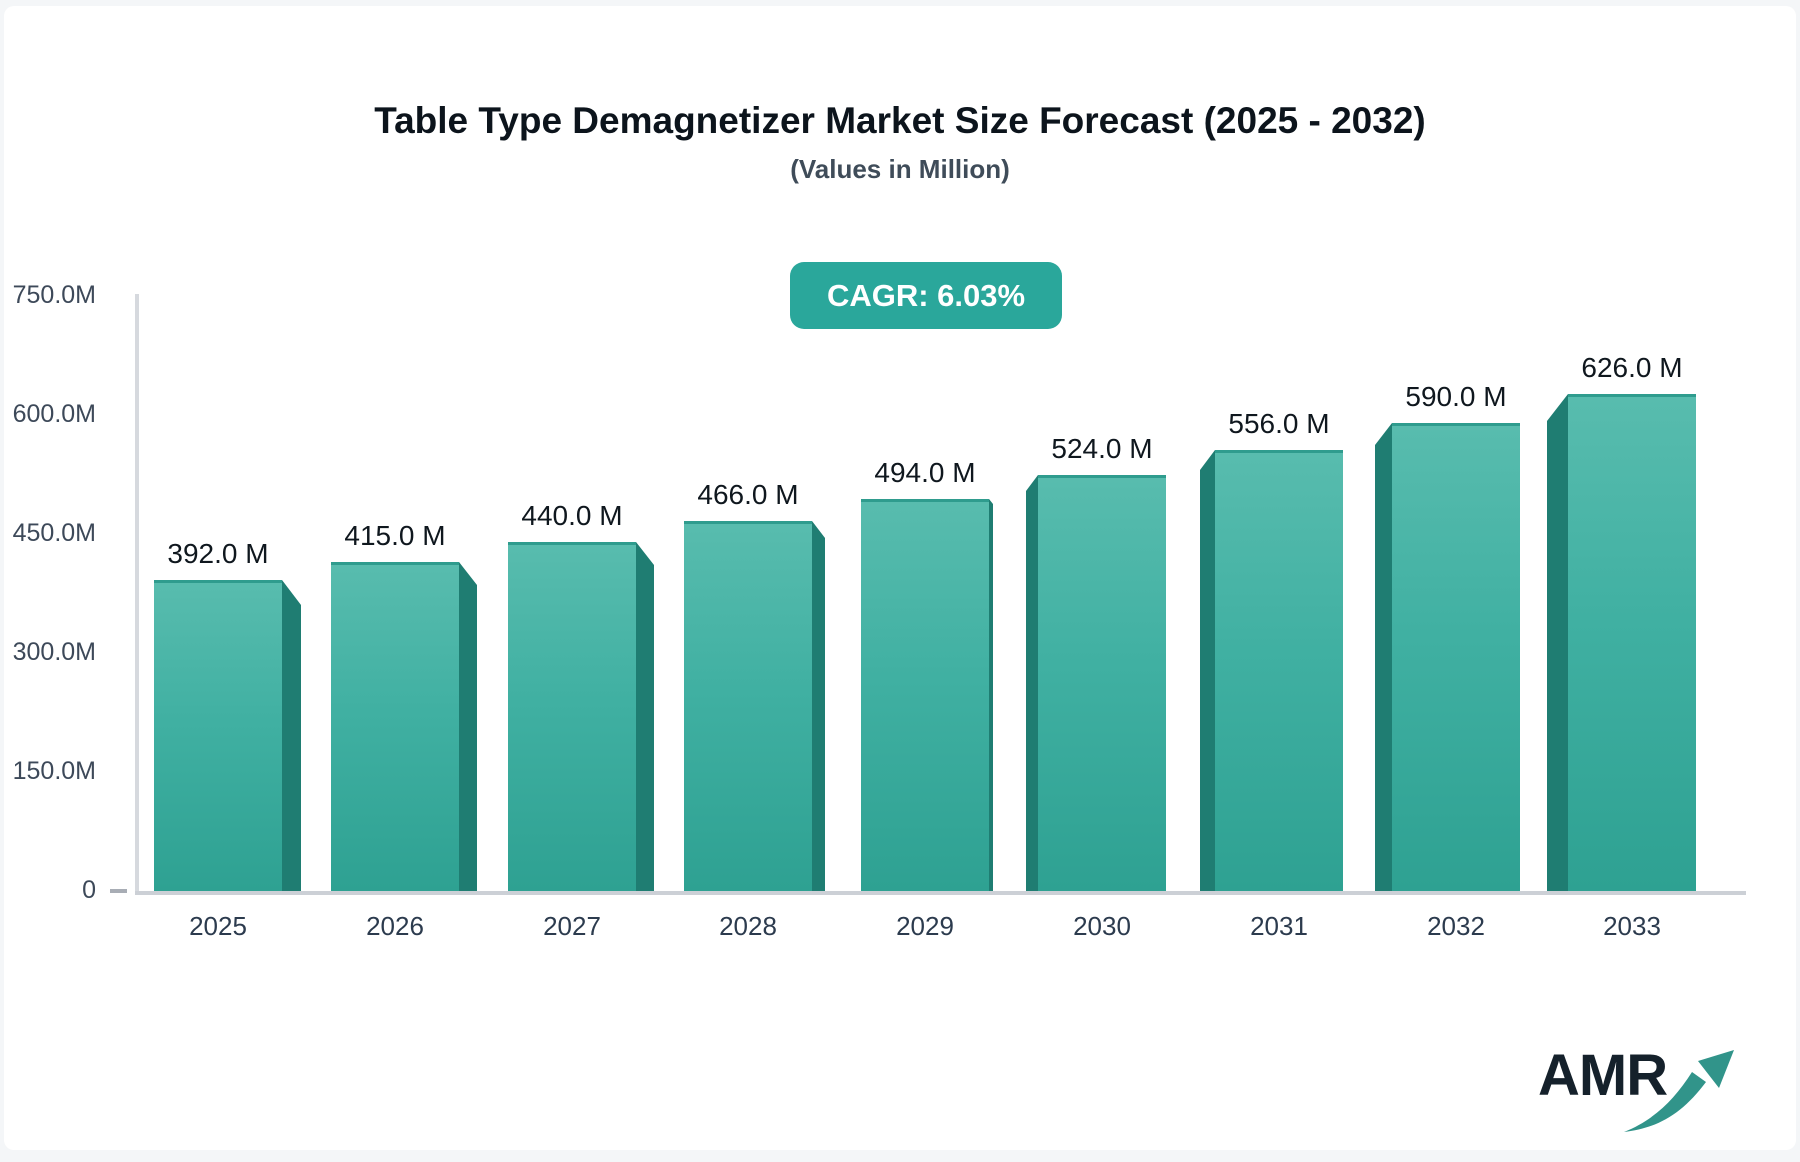 The width and height of the screenshot is (1800, 1162). What do you see at coordinates (572, 716) in the screenshot?
I see `bar-2027` at bounding box center [572, 716].